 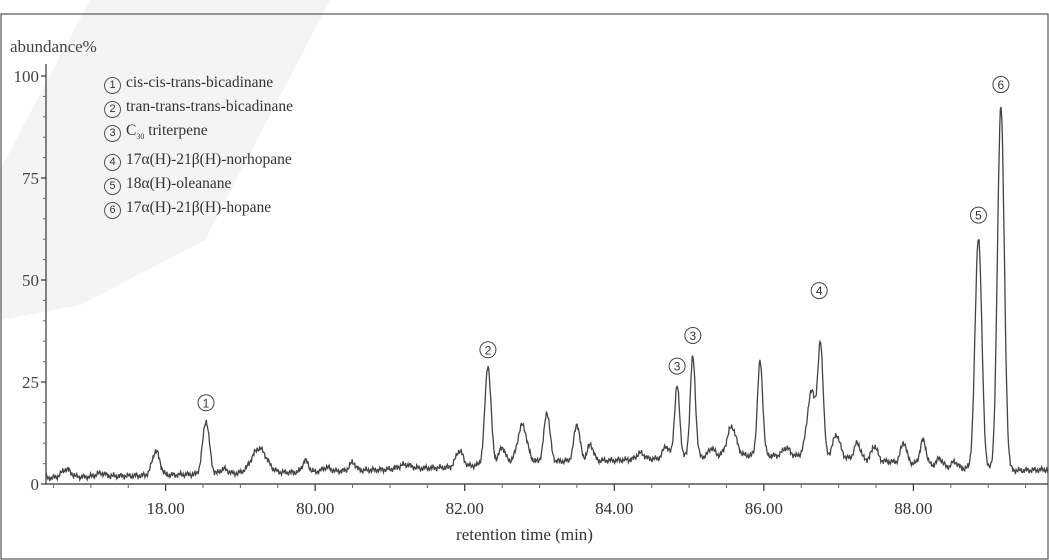 I want to click on peak-label-1: 1, so click(x=206, y=403).